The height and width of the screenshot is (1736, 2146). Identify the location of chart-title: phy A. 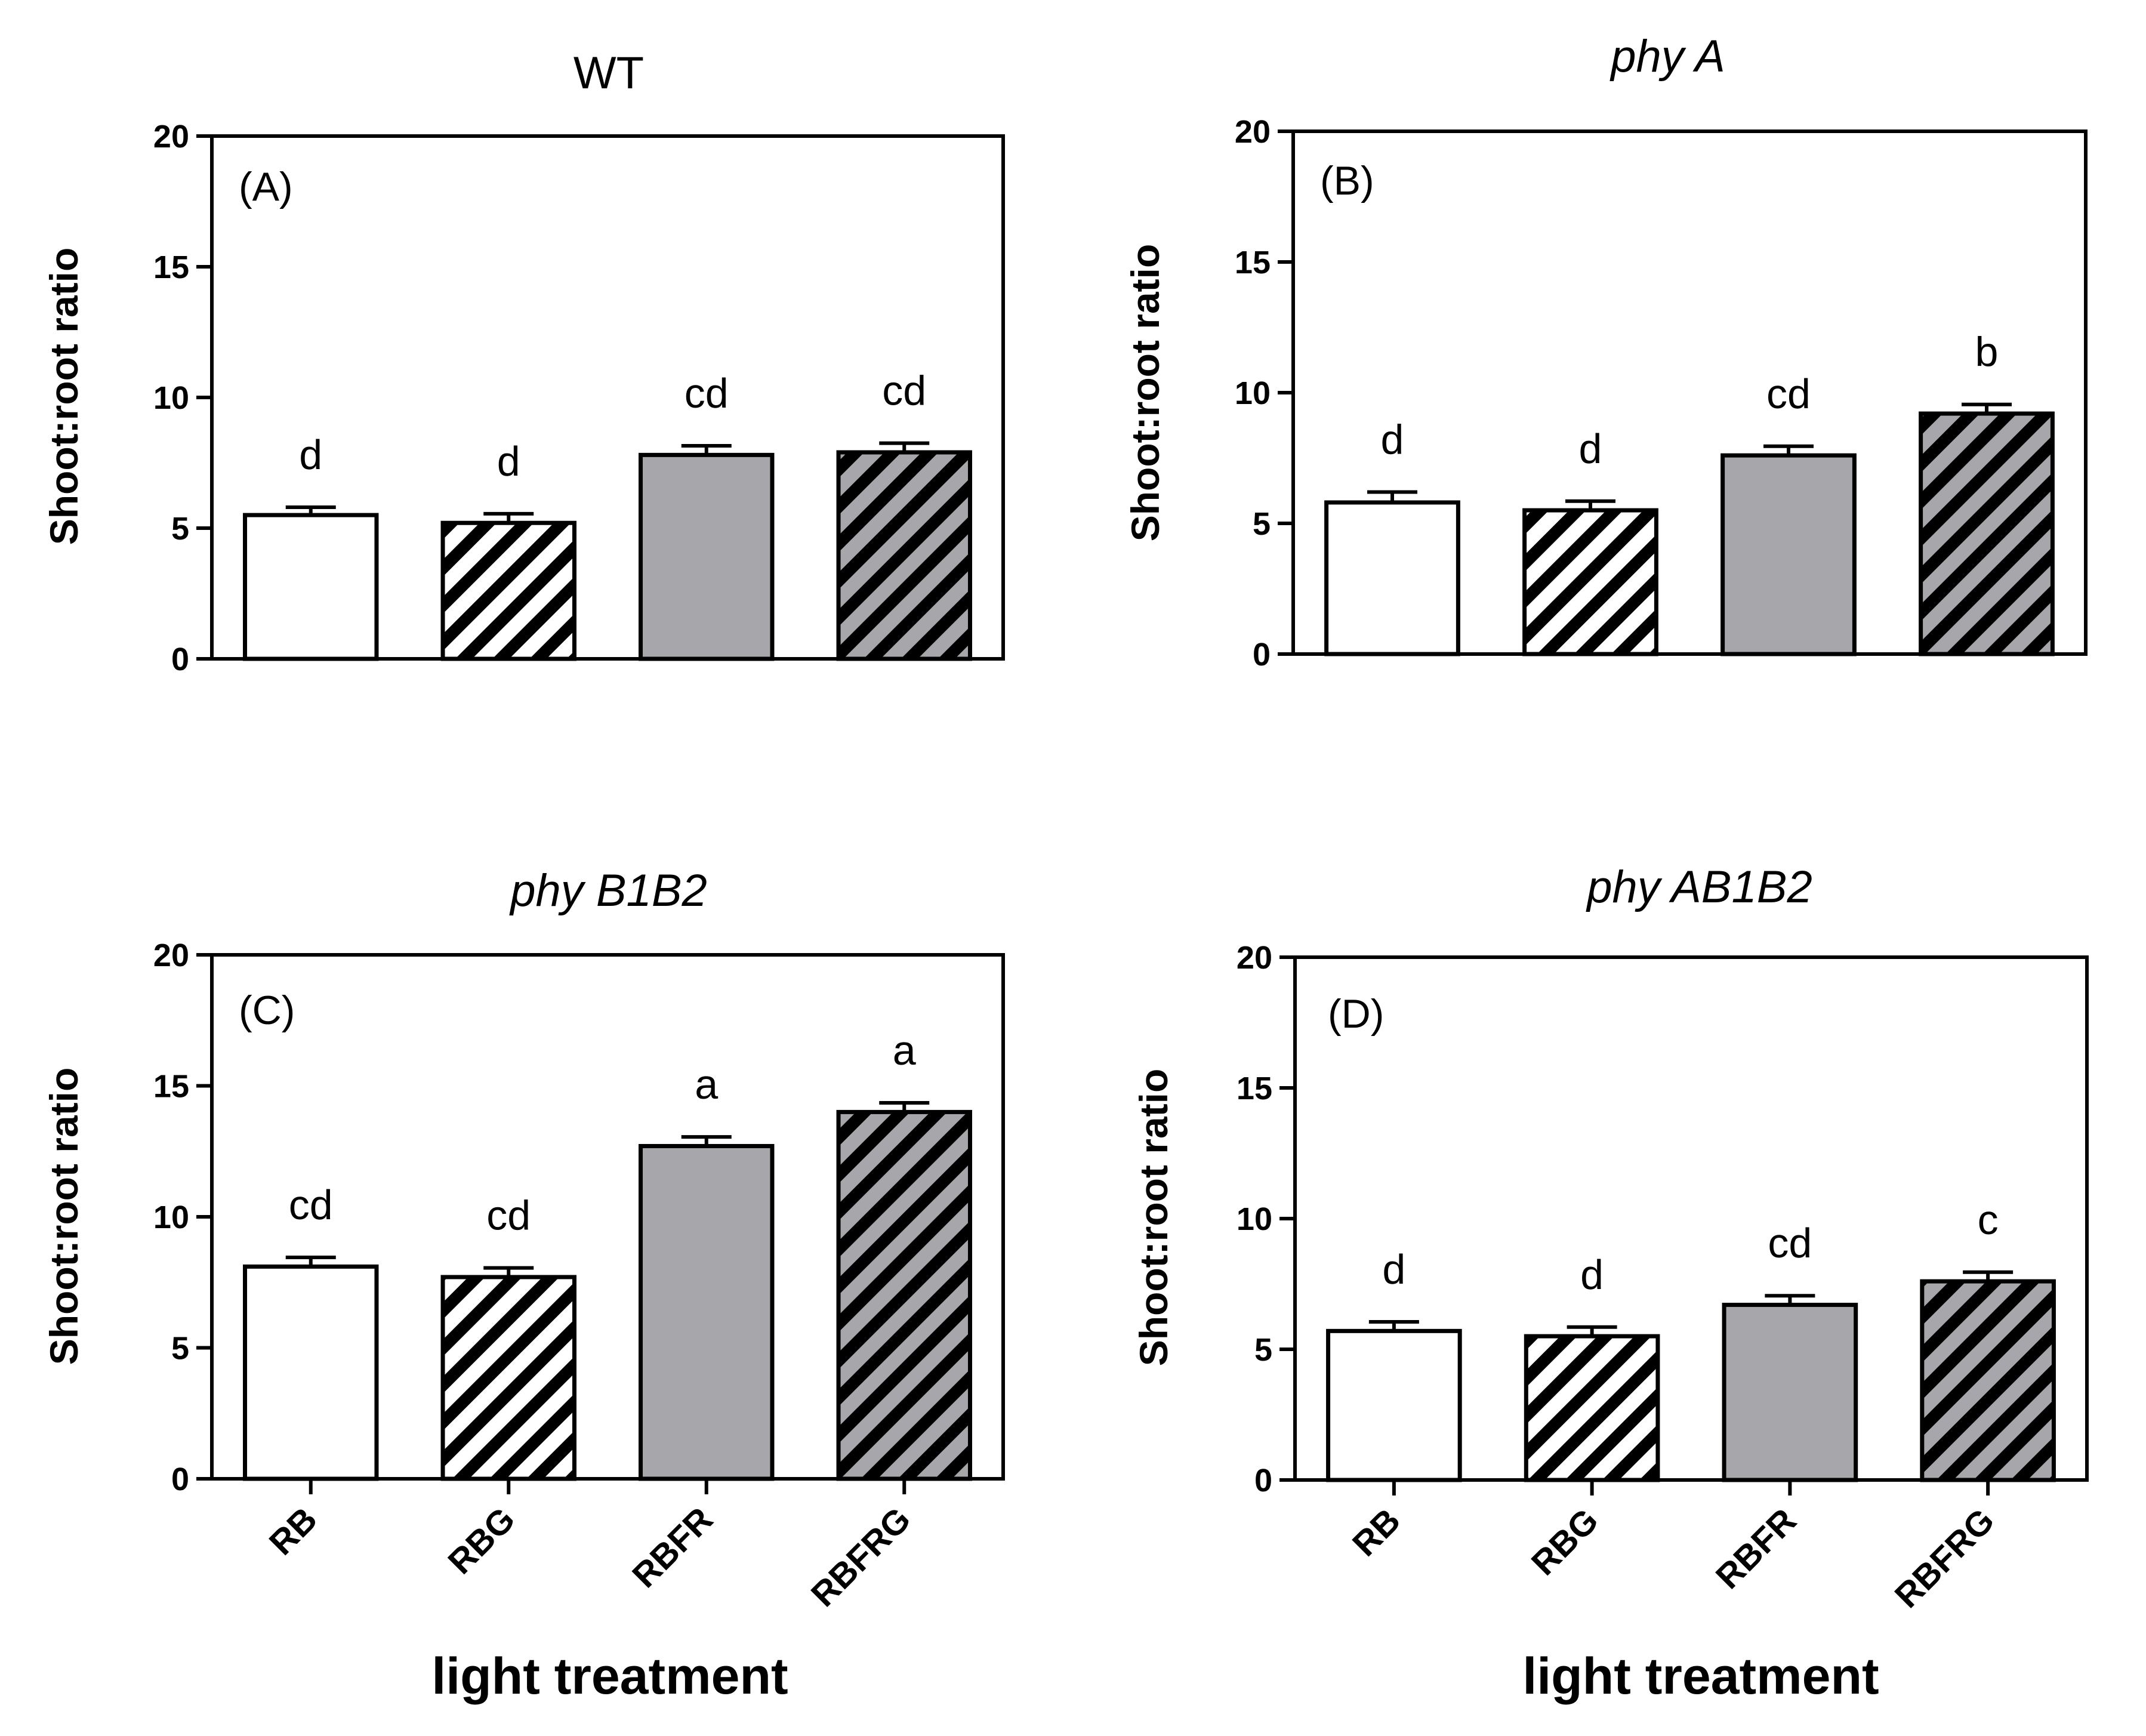
(1667, 56).